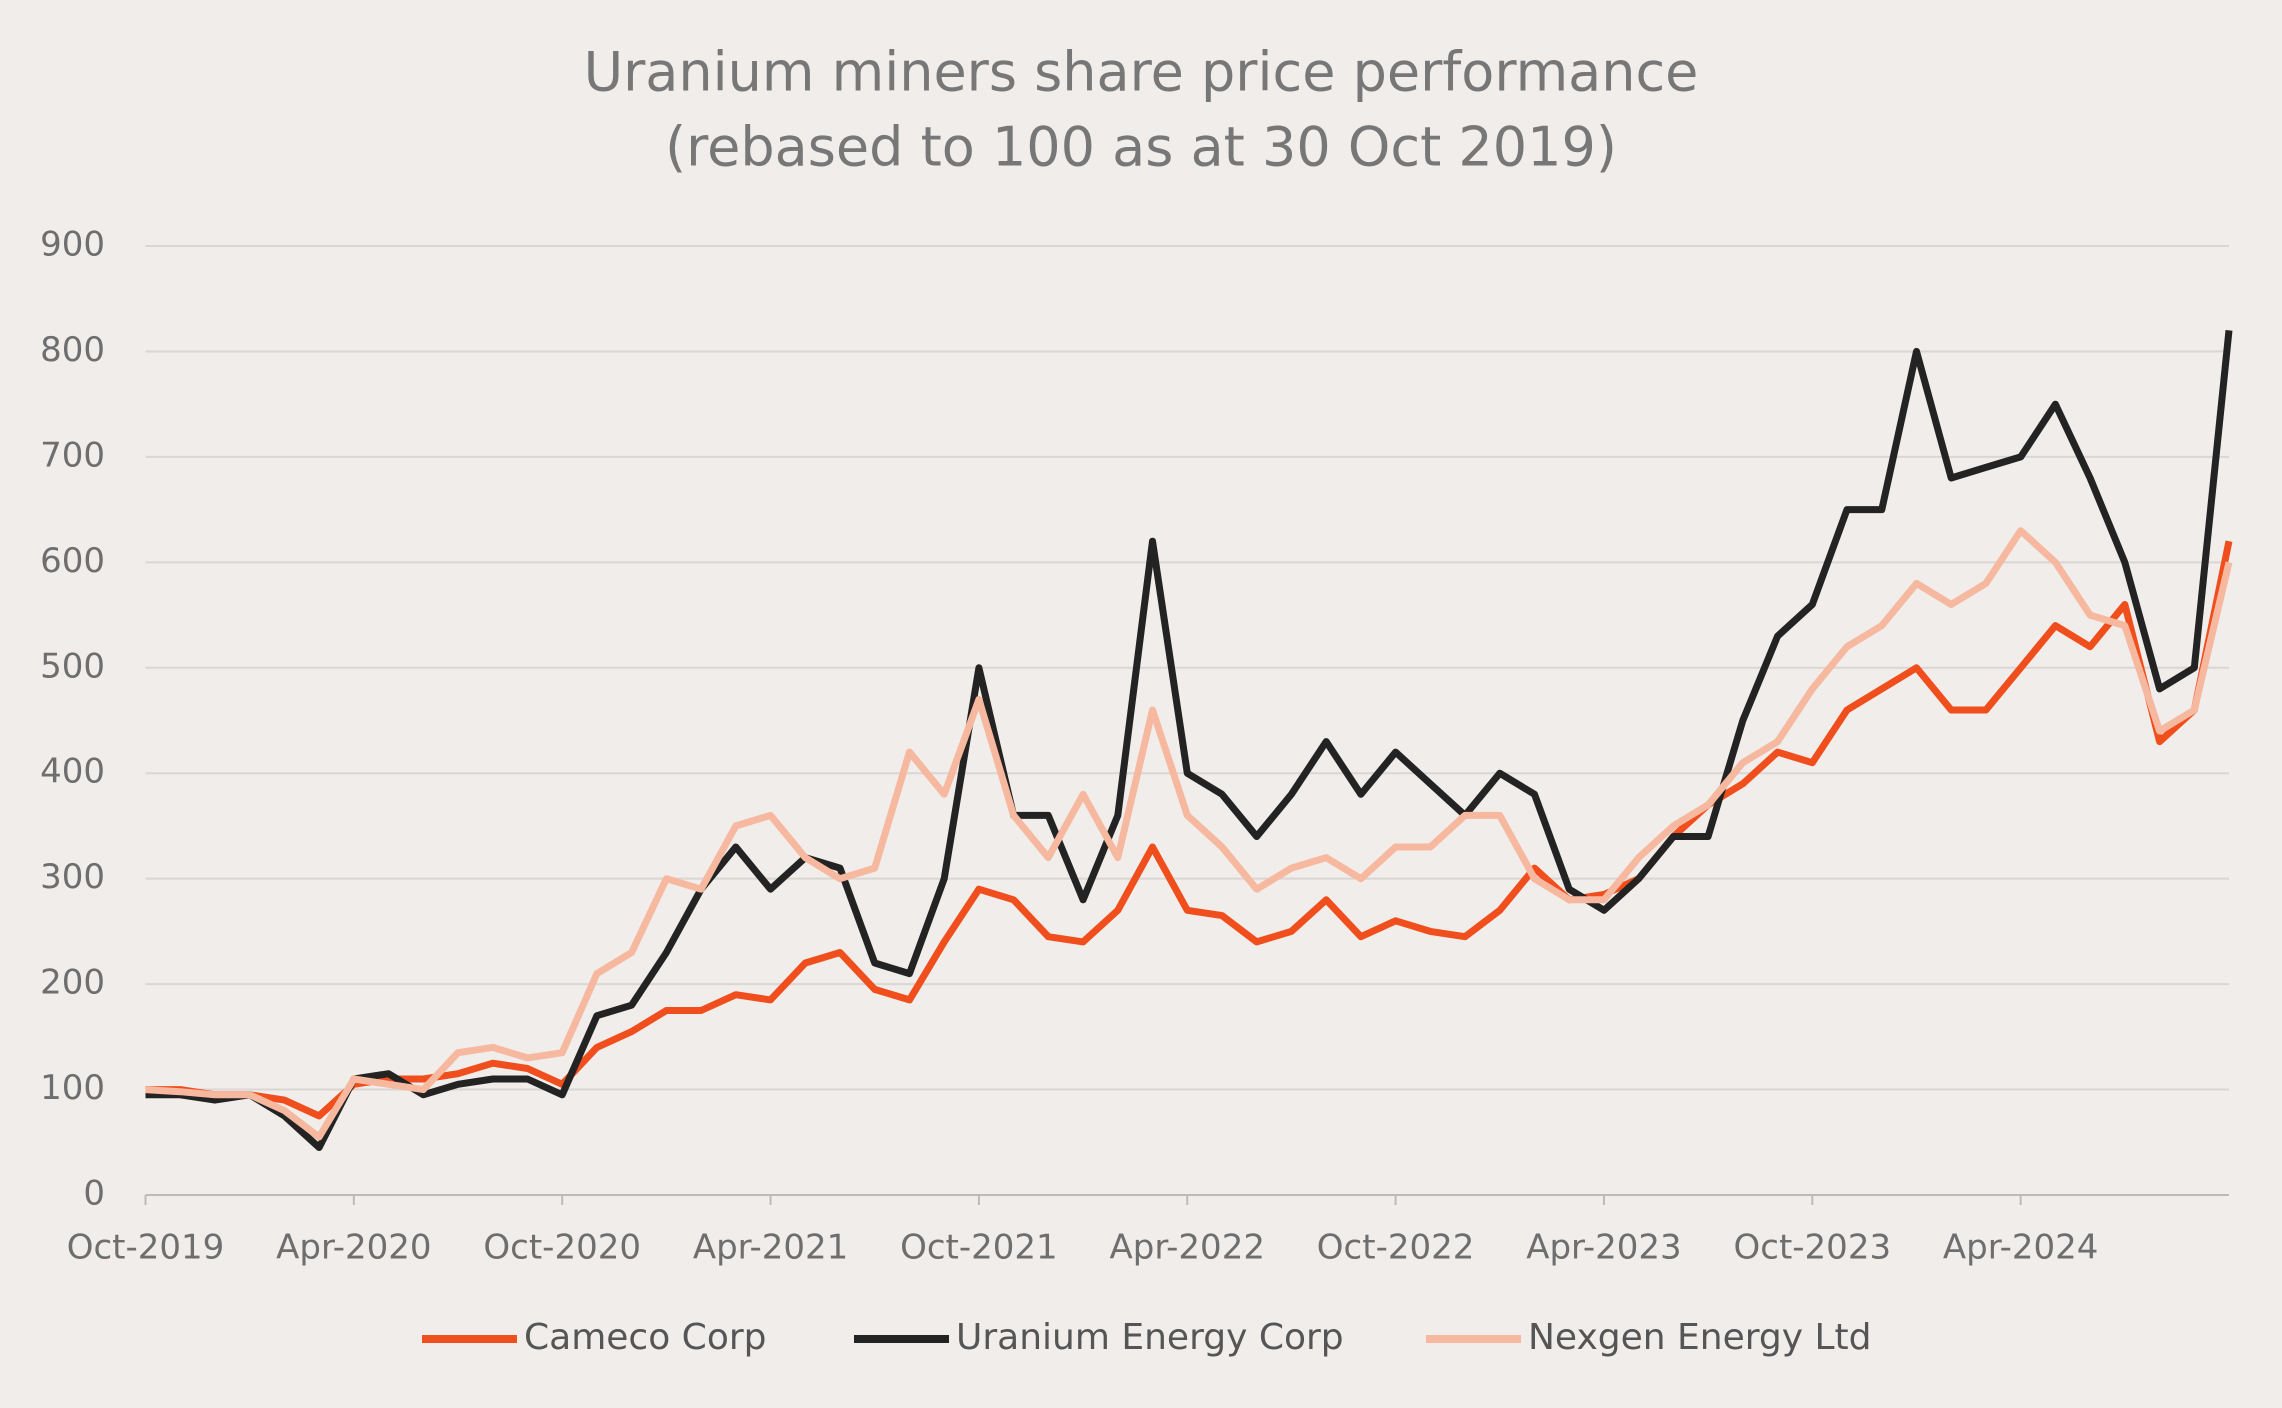 Image resolution: width=2282 pixels, height=1408 pixels. Describe the element at coordinates (72, 877) in the screenshot. I see `y-tick-label: 300` at that location.